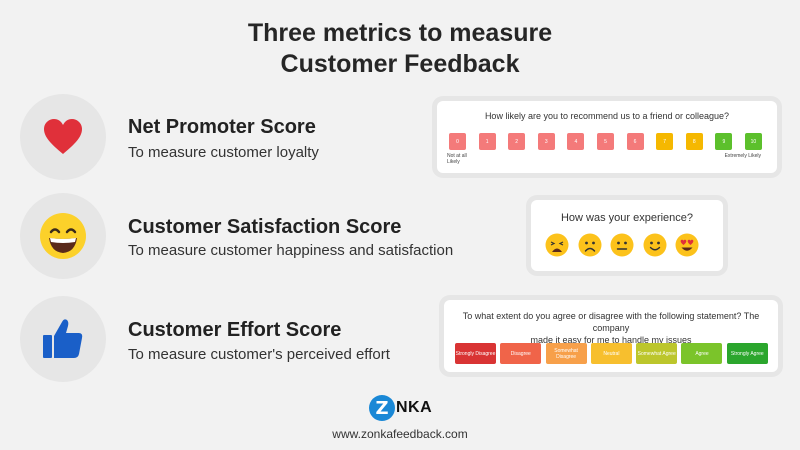  I want to click on frowning-face-icon, so click(590, 245).